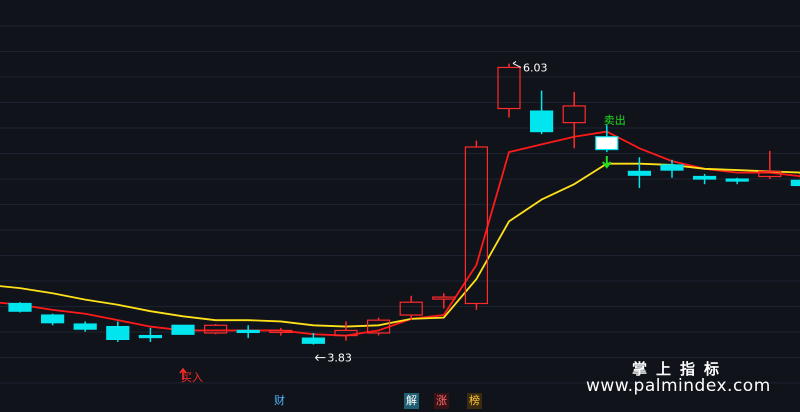 This screenshot has width=800, height=412. I want to click on high-arrow-icon, so click(517, 64).